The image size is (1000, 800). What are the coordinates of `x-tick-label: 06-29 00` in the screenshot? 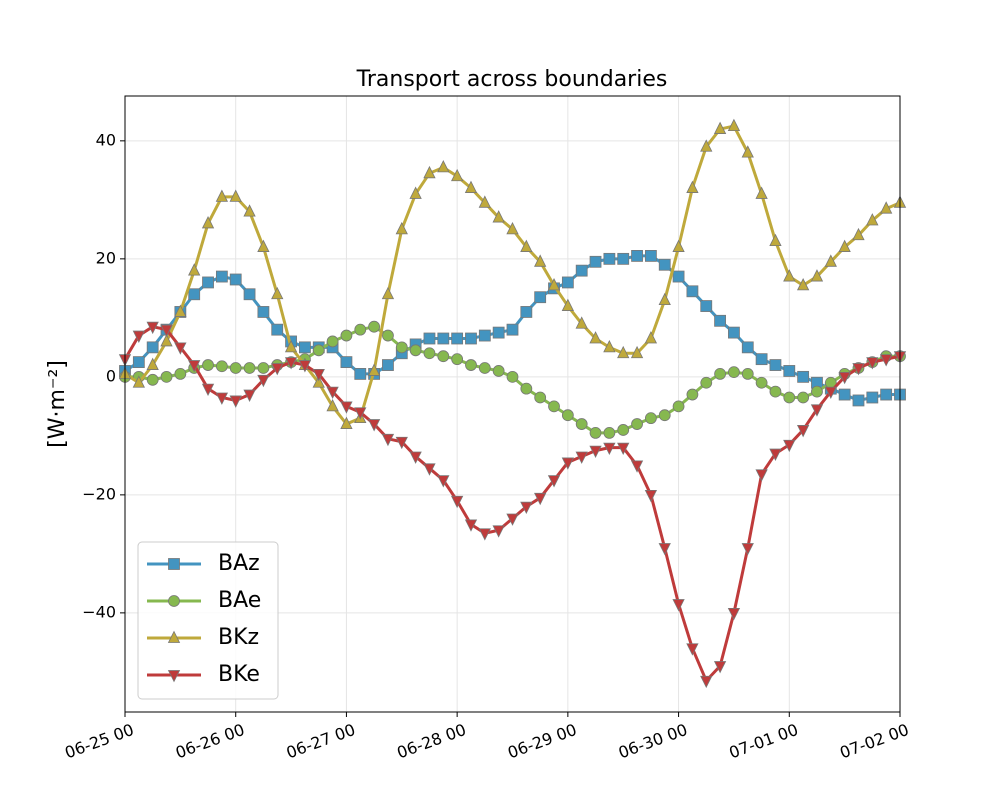 It's located at (542, 741).